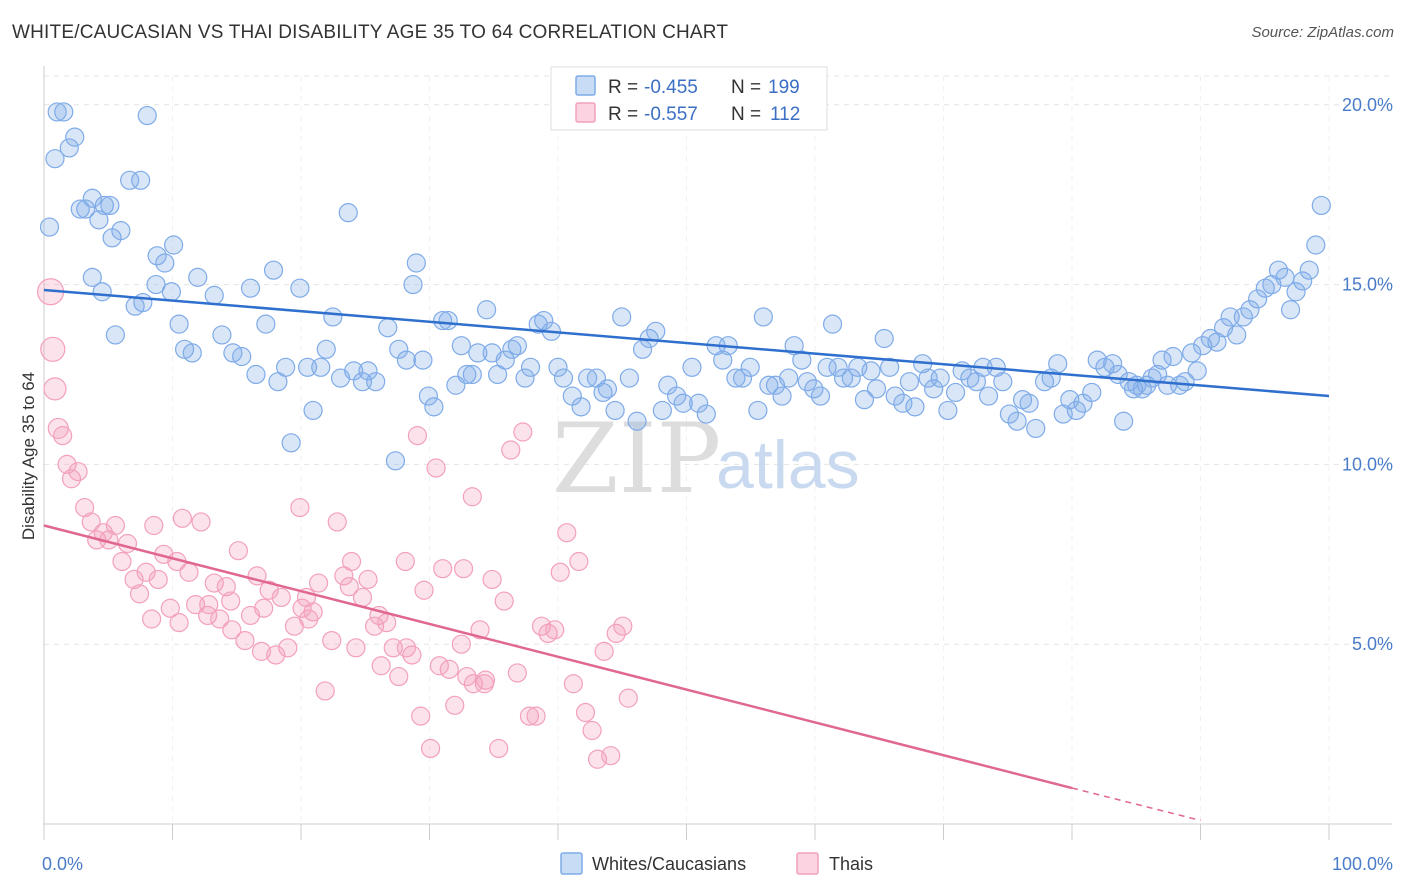  What do you see at coordinates (585, 85) in the screenshot?
I see `legend-swatch-whites` at bounding box center [585, 85].